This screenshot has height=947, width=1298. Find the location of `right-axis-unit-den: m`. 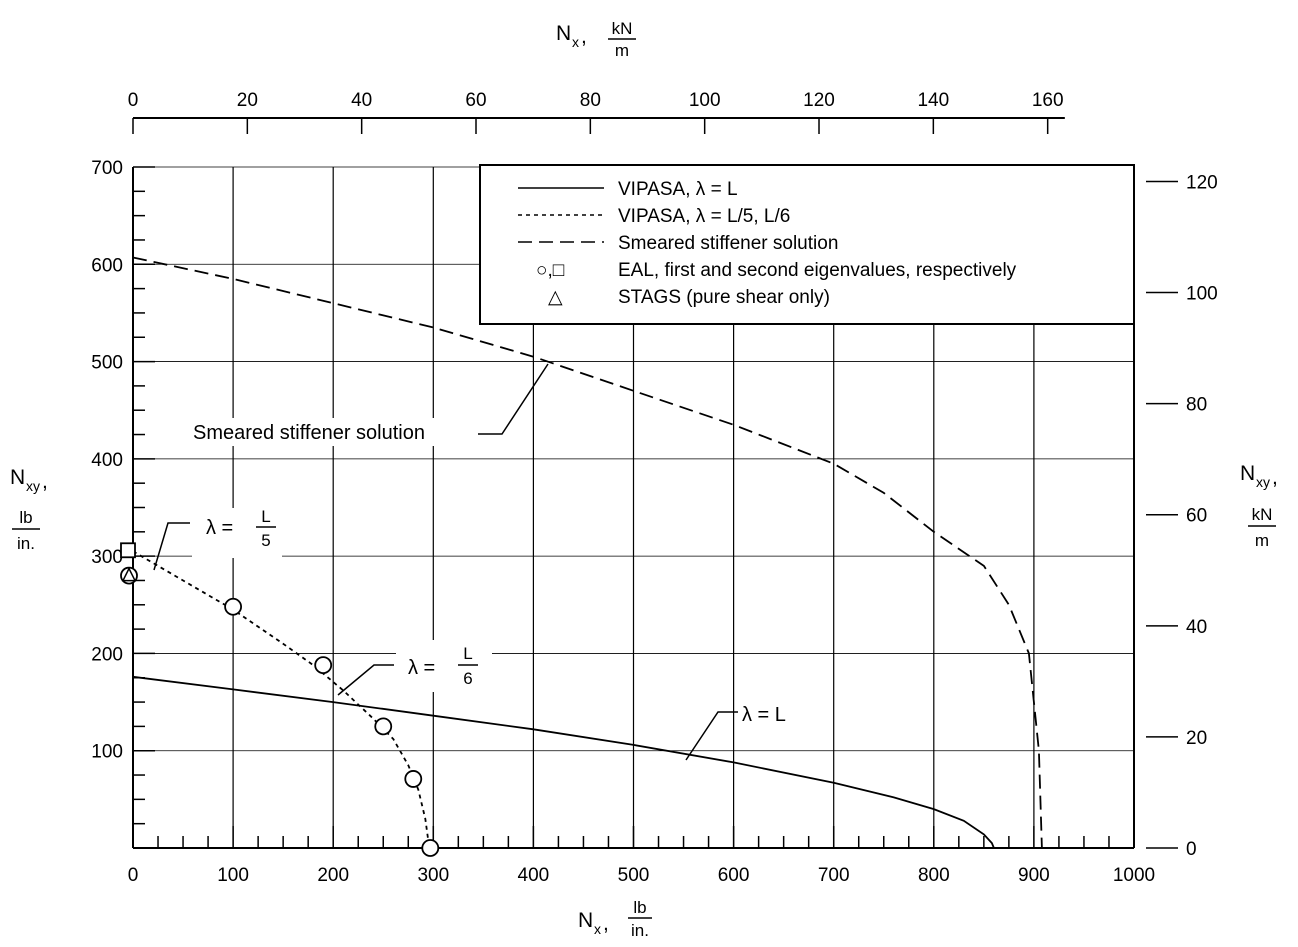

right-axis-unit-den: m is located at coordinates (1262, 540).